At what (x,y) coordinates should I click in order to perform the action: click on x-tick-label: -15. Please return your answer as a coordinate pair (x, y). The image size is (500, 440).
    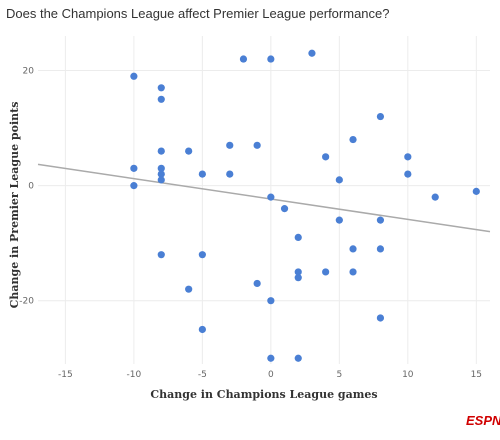
    Looking at the image, I should click on (65, 375).